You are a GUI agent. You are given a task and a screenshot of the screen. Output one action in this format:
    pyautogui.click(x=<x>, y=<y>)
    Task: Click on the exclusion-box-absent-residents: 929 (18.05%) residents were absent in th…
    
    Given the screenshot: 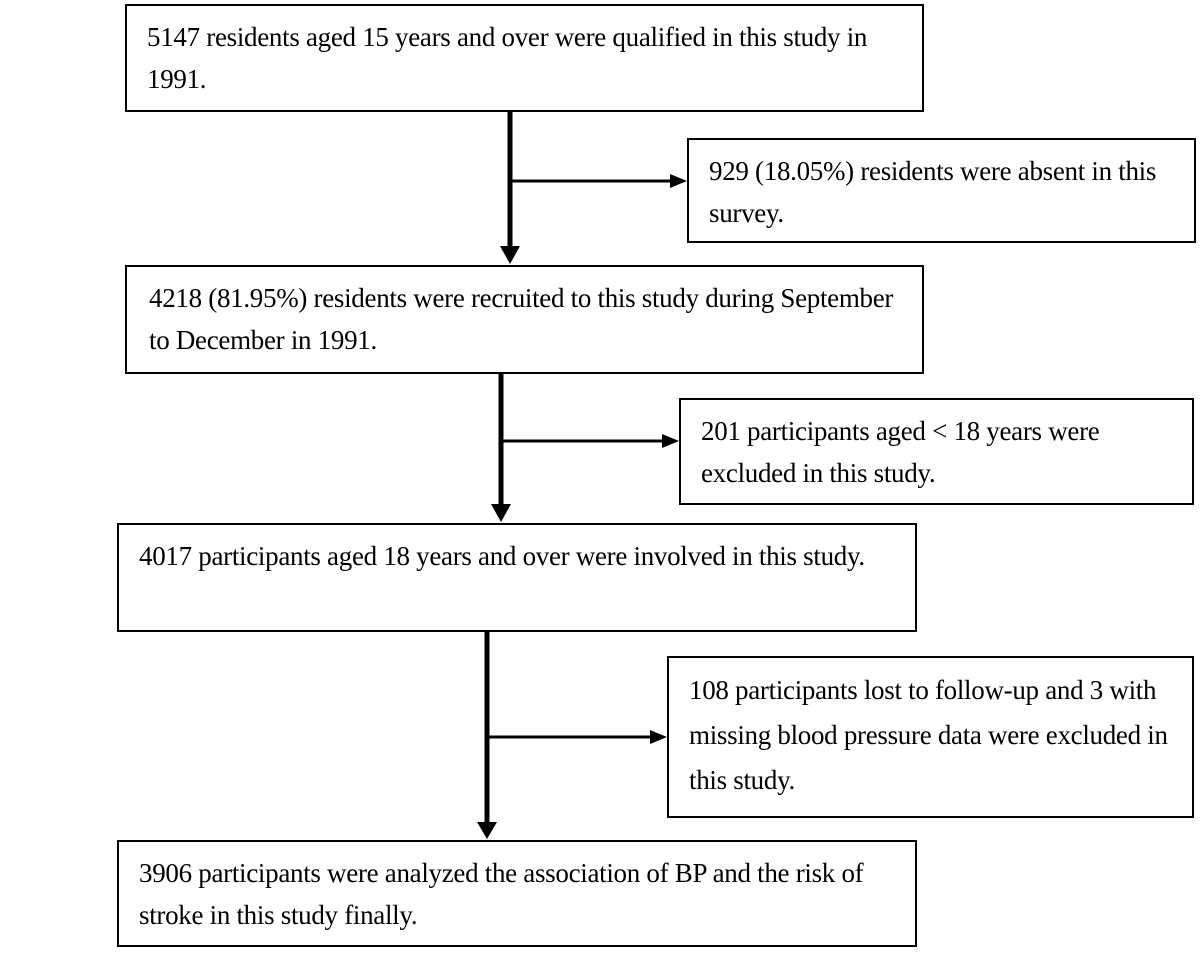 What is the action you would take?
    pyautogui.click(x=941, y=190)
    